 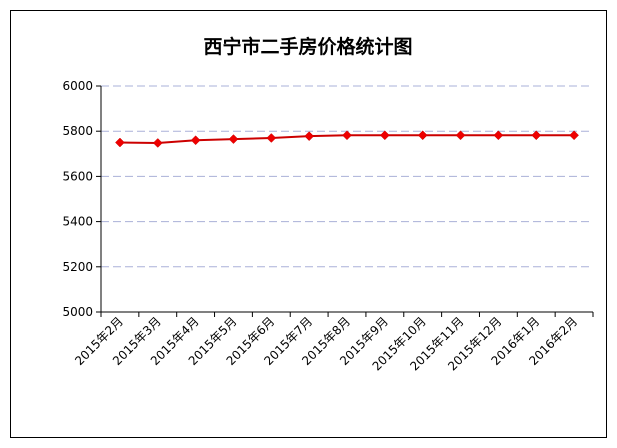 What do you see at coordinates (77, 131) in the screenshot?
I see `y-tick-label-5800: 5800` at bounding box center [77, 131].